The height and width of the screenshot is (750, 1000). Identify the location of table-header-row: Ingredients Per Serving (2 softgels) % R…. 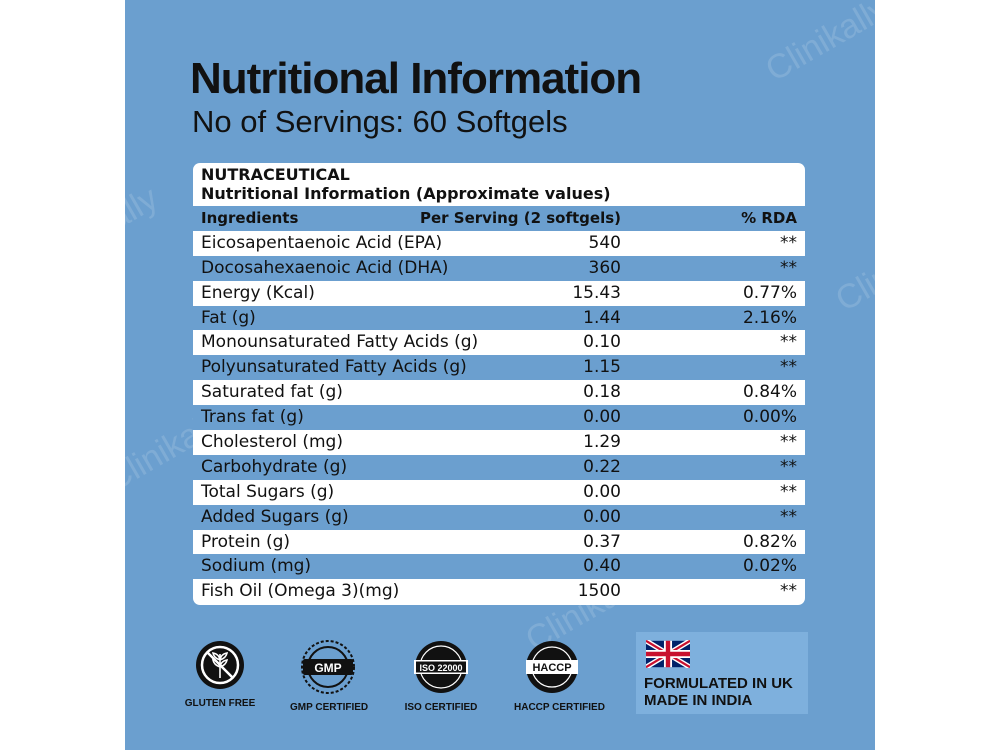
(499, 218).